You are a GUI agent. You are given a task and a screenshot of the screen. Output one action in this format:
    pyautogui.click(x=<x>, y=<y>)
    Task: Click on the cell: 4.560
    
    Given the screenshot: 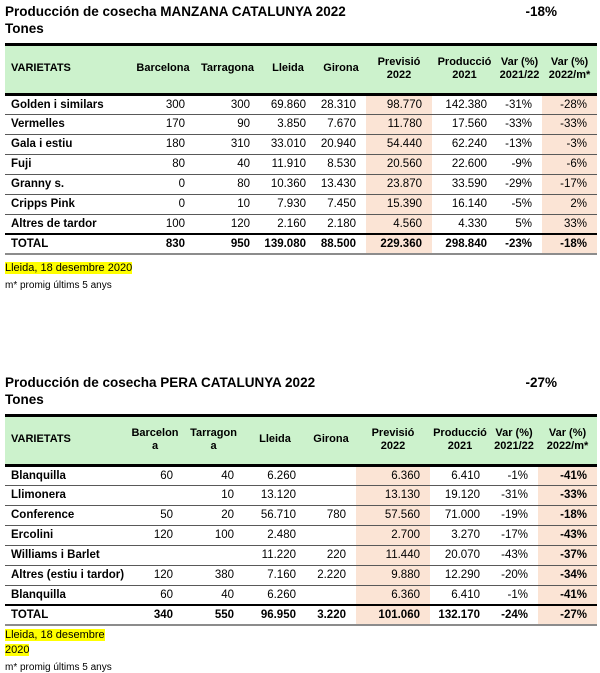 What is the action you would take?
    pyautogui.click(x=399, y=224)
    